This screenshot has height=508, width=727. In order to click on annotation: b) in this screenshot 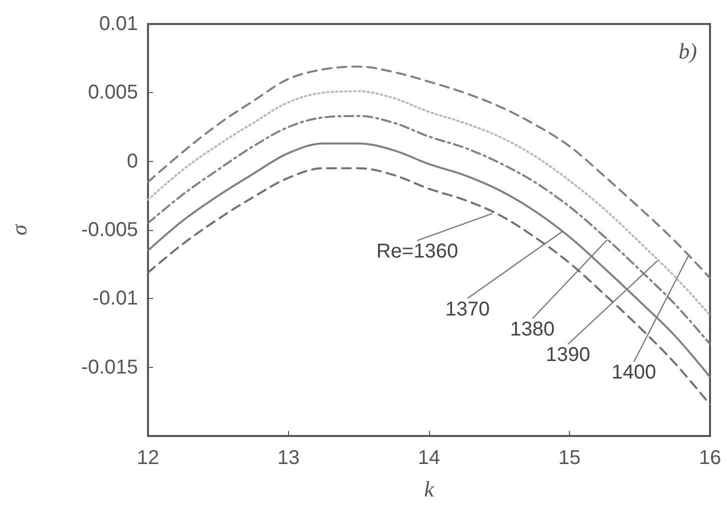, I will do `click(687, 51)`.